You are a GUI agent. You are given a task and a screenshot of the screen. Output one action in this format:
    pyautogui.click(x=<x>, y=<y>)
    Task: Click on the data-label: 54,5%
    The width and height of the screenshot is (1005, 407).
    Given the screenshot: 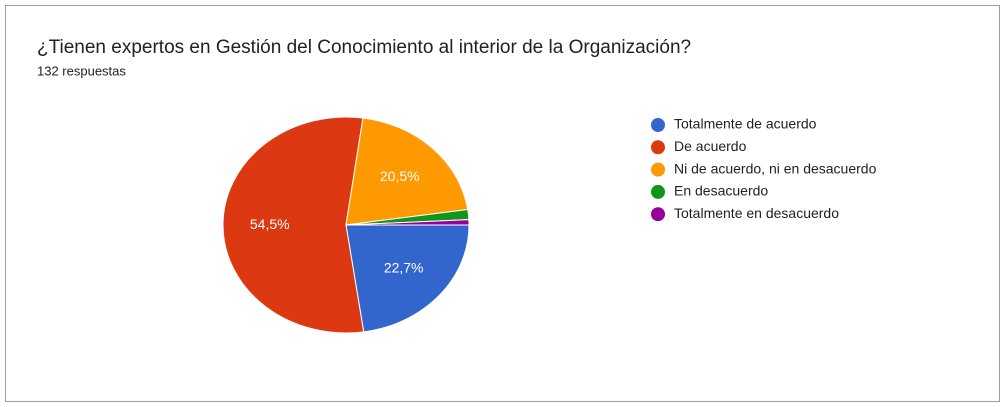 What is the action you would take?
    pyautogui.click(x=270, y=224)
    